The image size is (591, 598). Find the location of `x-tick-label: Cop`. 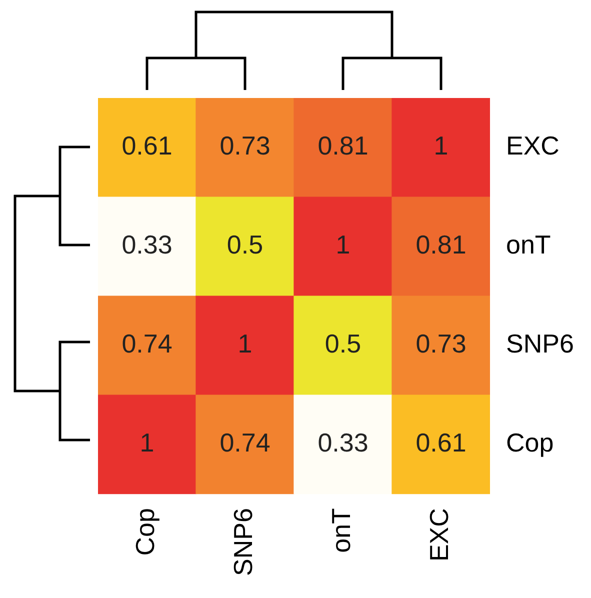

x-tick-label: Cop is located at coordinates (145, 532).